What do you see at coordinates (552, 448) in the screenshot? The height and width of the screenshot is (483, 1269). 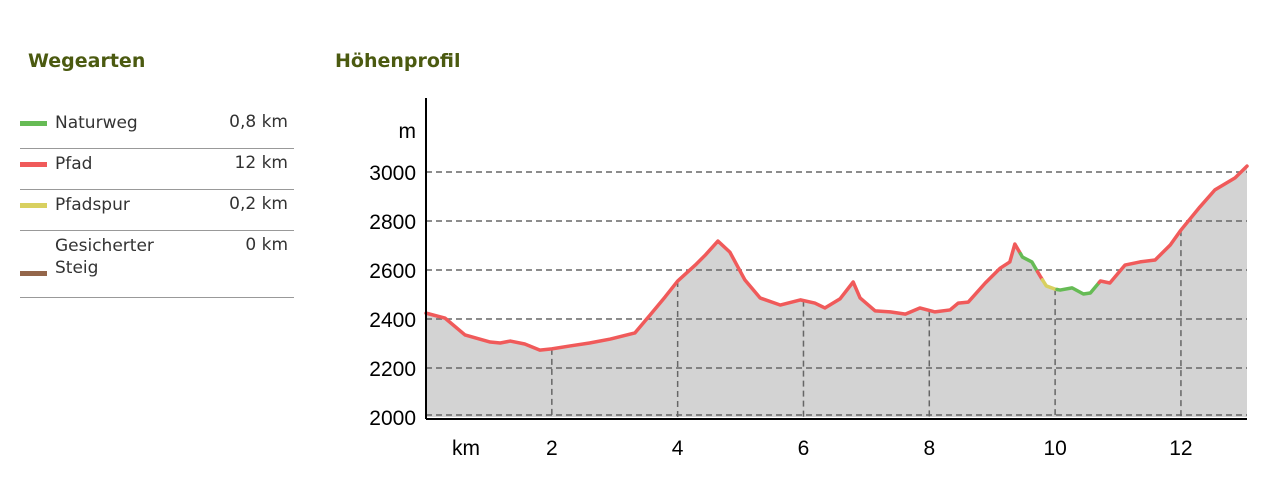 I see `x-tick-label: 2` at bounding box center [552, 448].